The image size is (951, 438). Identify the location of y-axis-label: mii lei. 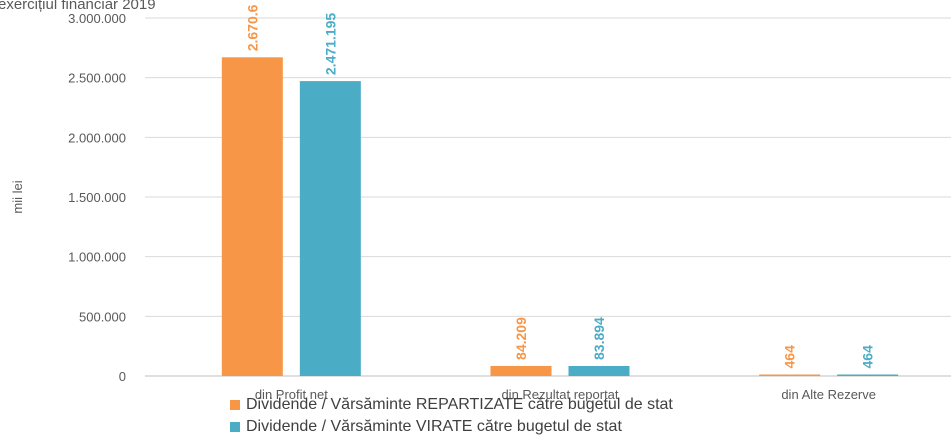
(17, 196).